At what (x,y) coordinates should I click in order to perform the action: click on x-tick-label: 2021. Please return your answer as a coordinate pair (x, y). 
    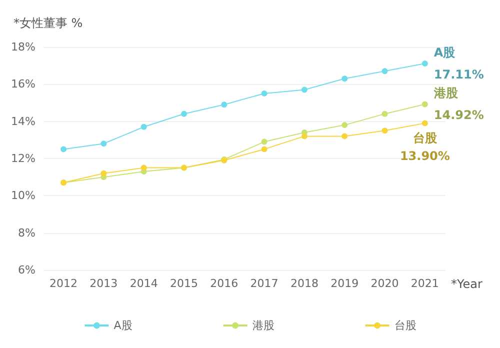
    Looking at the image, I should click on (424, 283).